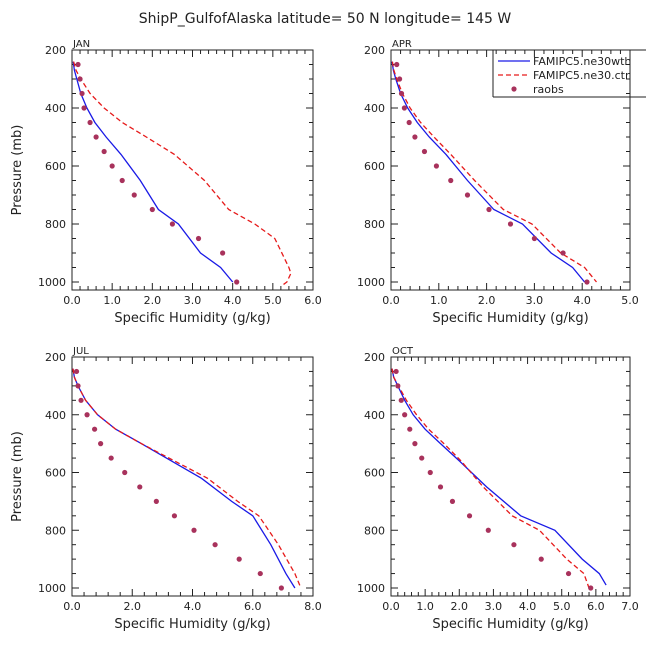 This screenshot has height=649, width=648. I want to click on y-axis-label: Pressure (mb), so click(17, 476).